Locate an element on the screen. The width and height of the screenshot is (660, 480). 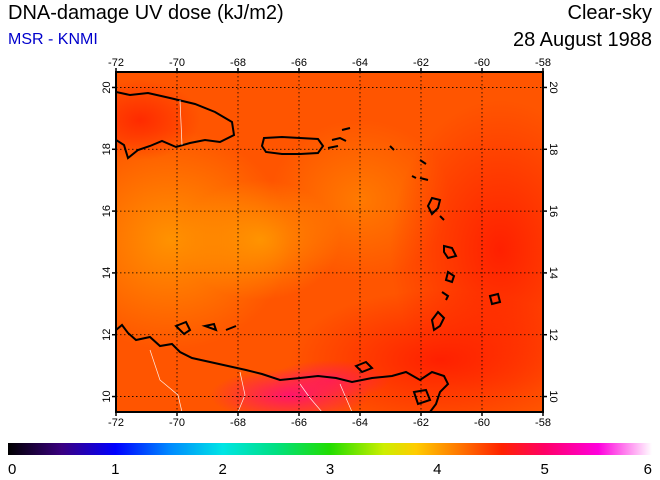
top-lon-label: -66 is located at coordinates (299, 63).